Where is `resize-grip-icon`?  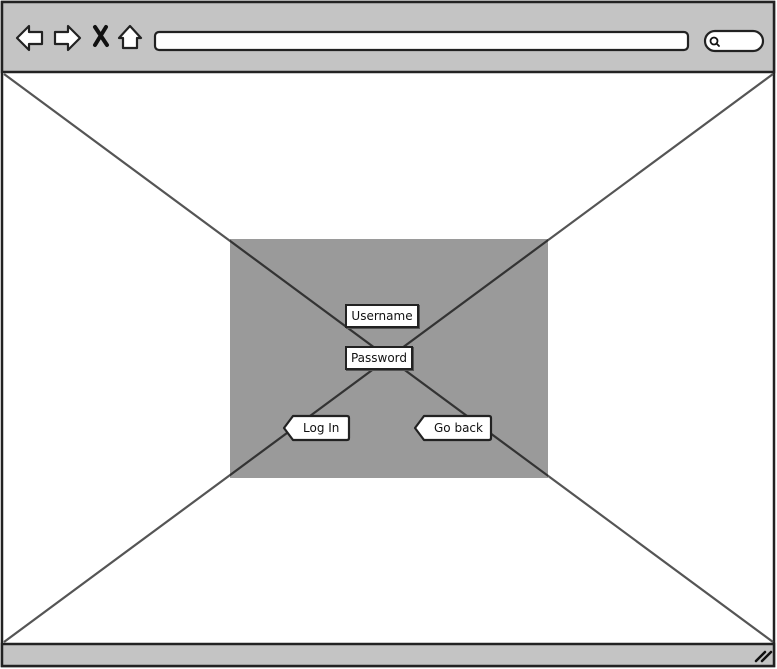 resize-grip-icon is located at coordinates (763, 656).